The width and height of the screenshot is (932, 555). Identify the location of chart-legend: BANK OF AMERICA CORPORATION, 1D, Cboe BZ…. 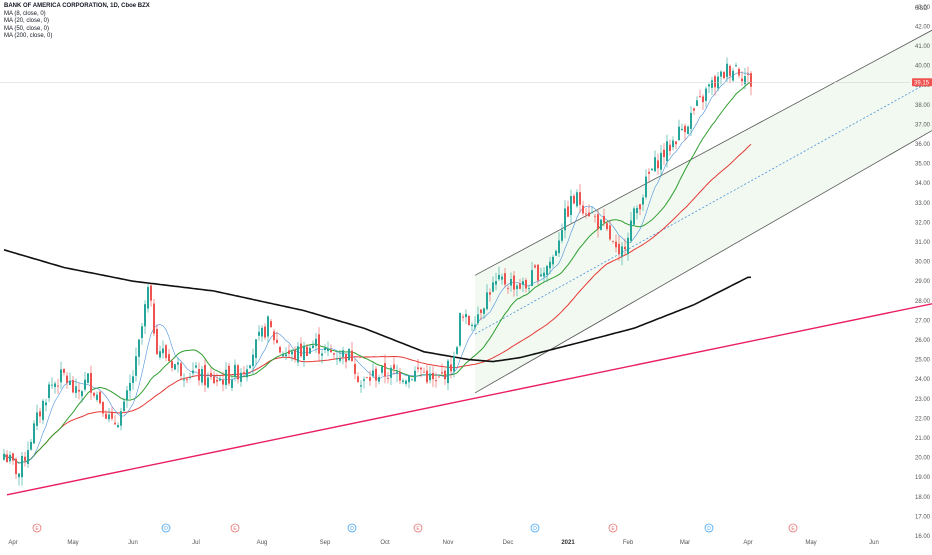
(77, 22).